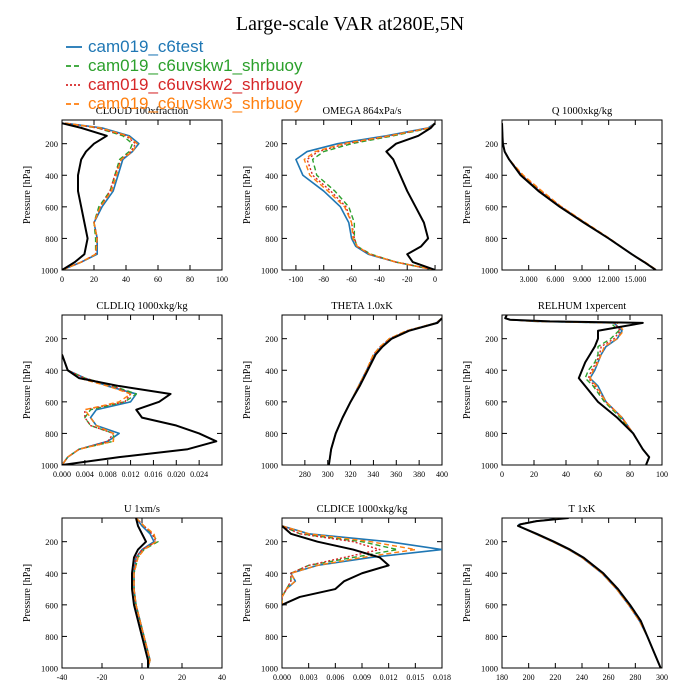 The width and height of the screenshot is (700, 700). What do you see at coordinates (126, 279) in the screenshot?
I see `x-tick-label: 40` at bounding box center [126, 279].